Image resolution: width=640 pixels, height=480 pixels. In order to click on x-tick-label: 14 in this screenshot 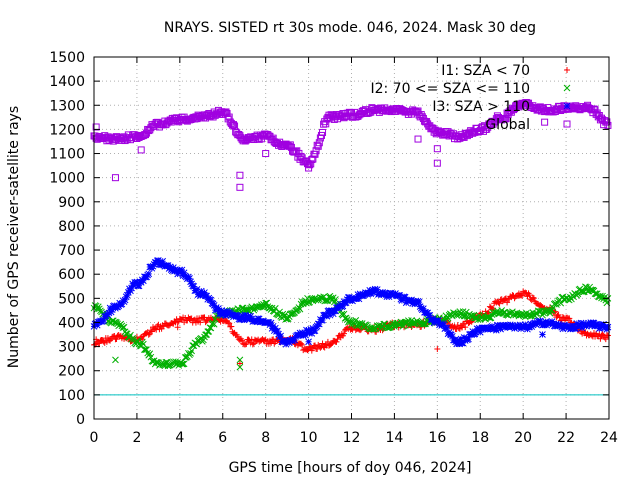, I will do `click(395, 438)`.